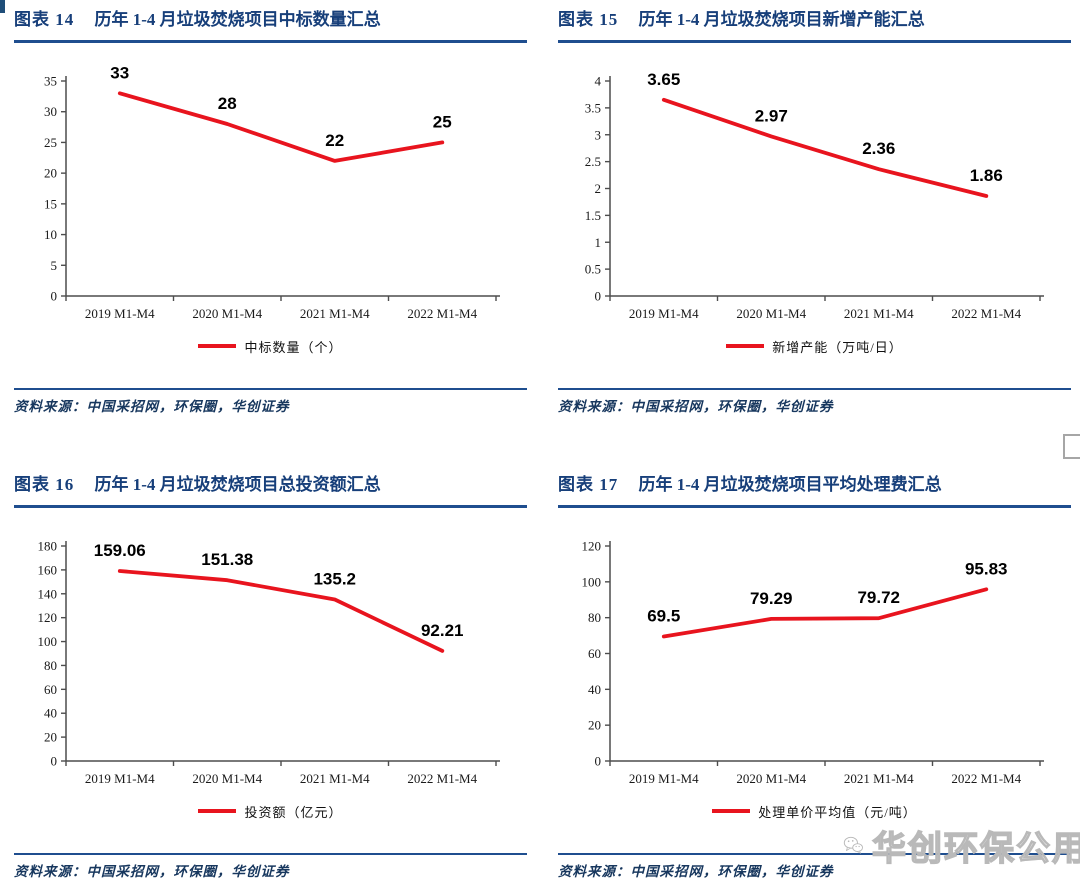 Image resolution: width=1080 pixels, height=894 pixels. I want to click on figure-15-legend: 新增产能（万吨/日）, so click(814, 346).